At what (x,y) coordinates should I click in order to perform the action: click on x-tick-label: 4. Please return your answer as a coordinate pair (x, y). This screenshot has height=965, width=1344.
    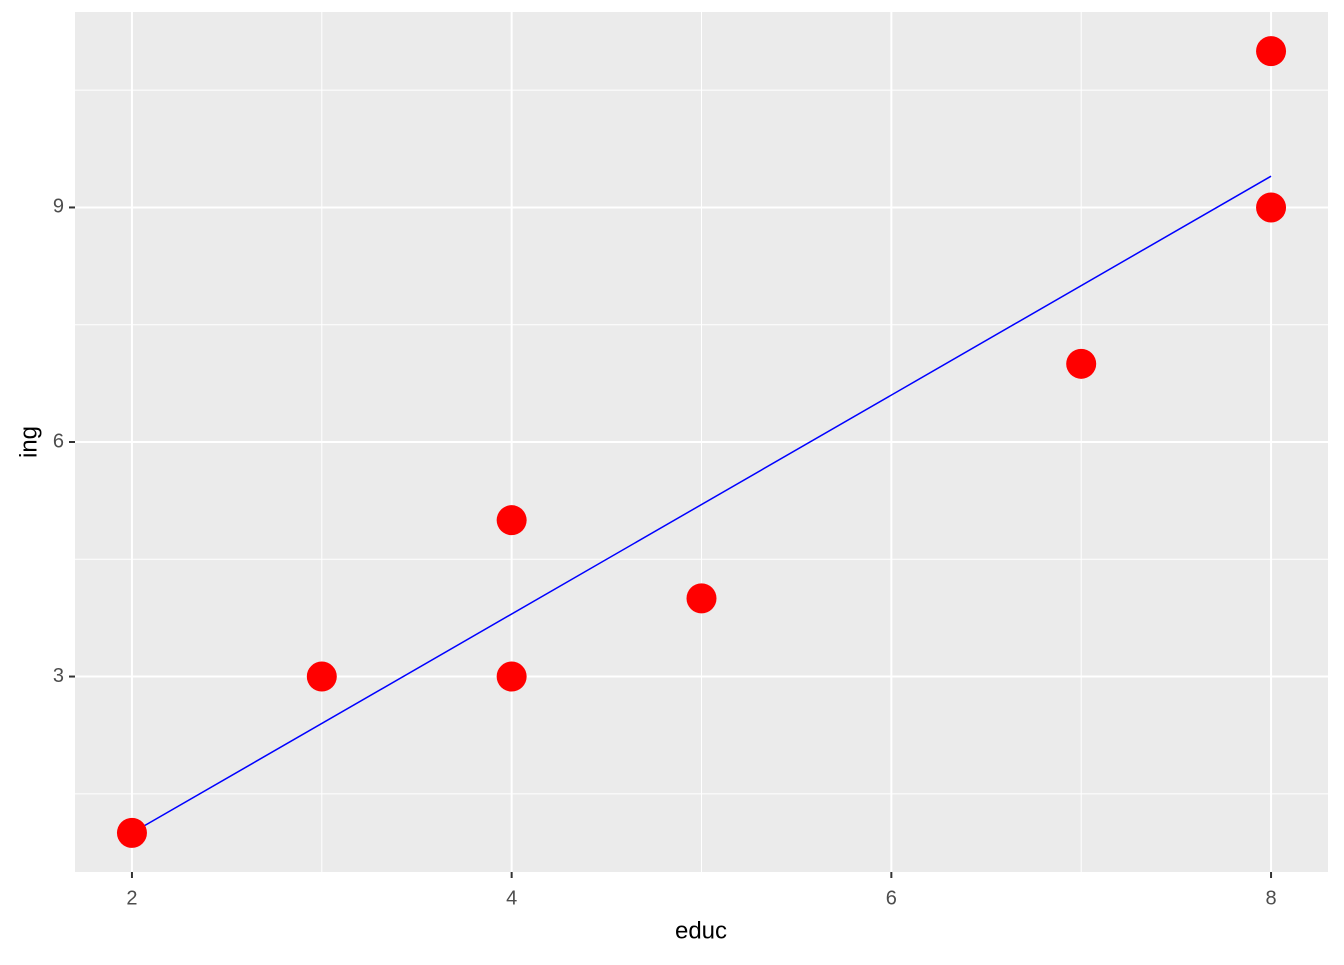
    Looking at the image, I should click on (511, 898).